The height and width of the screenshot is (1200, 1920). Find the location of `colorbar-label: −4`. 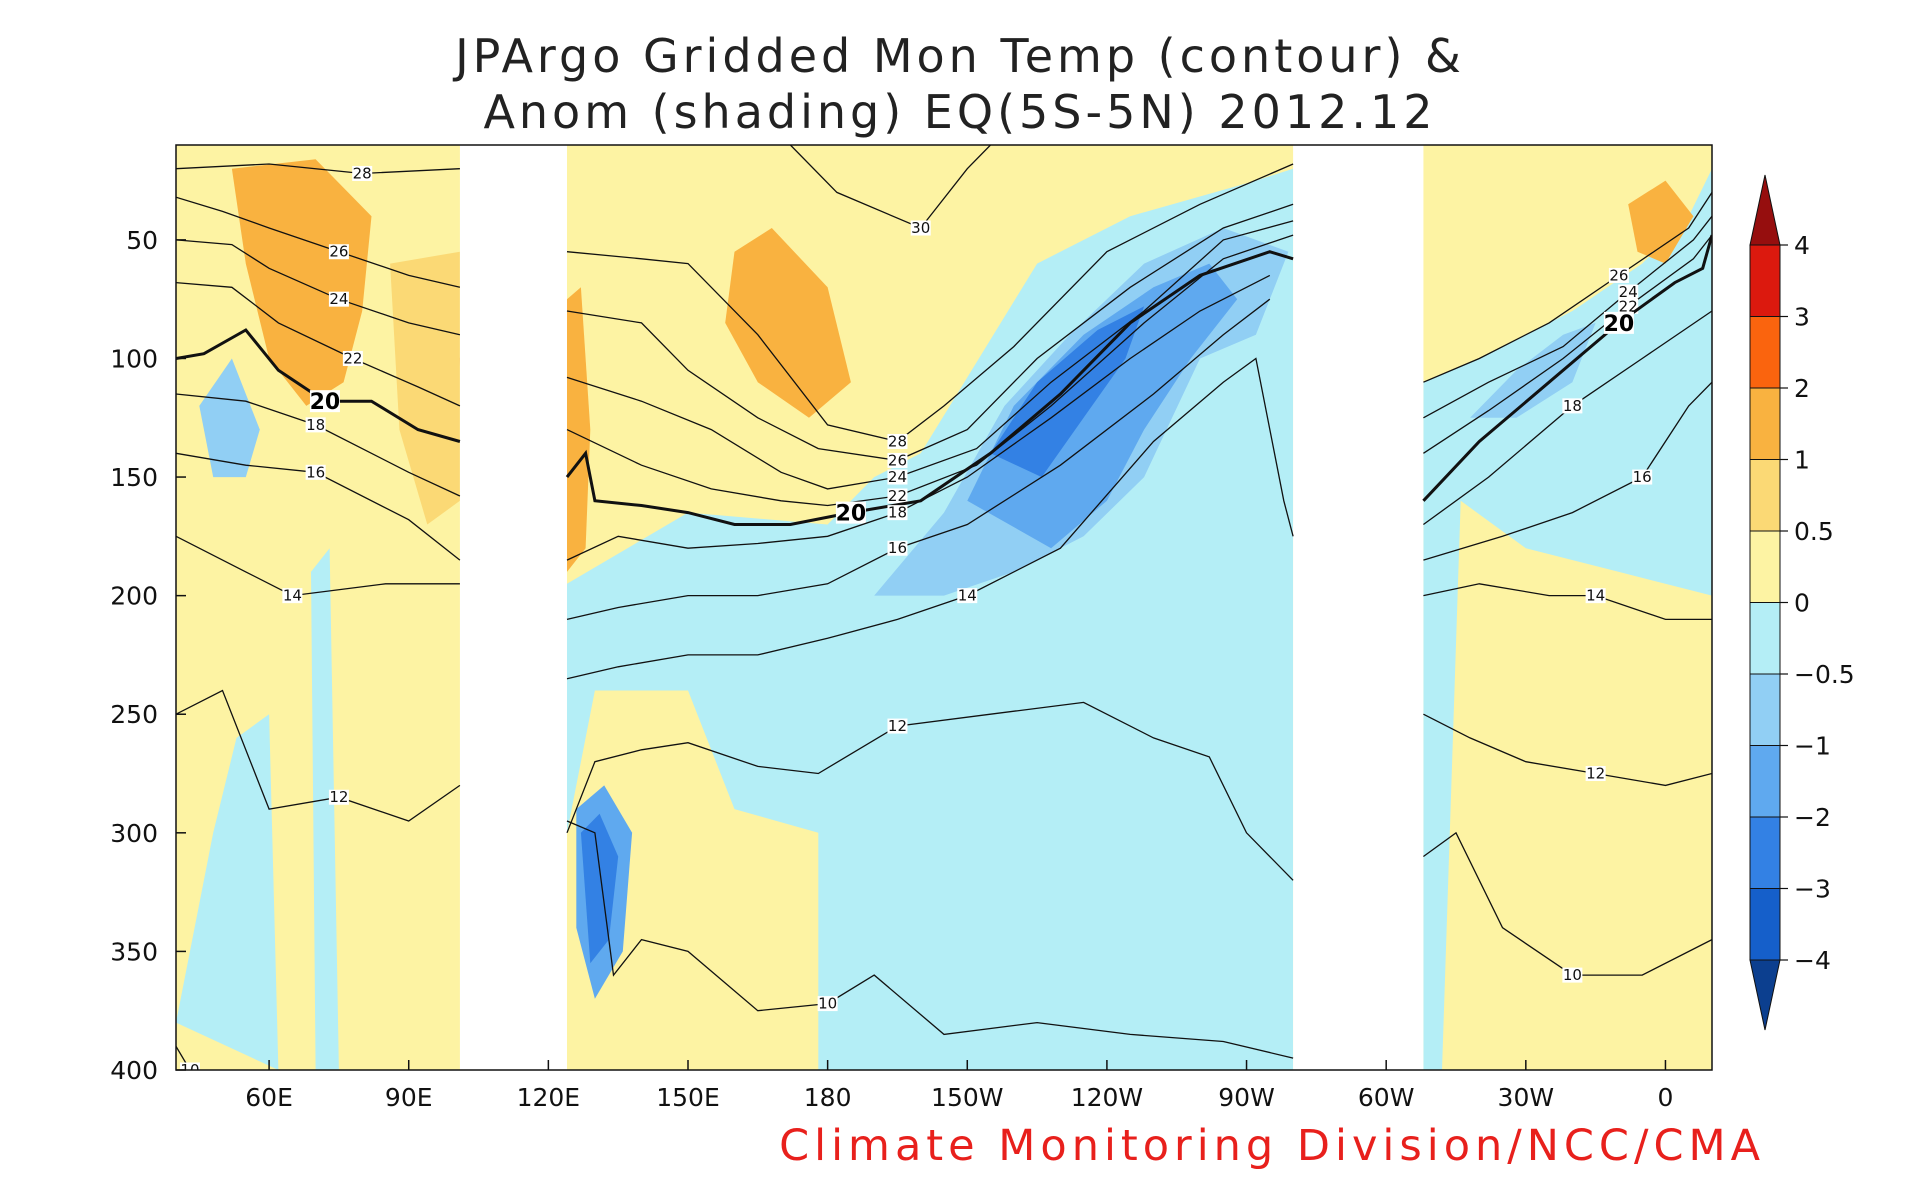

colorbar-label: −4 is located at coordinates (1812, 960).